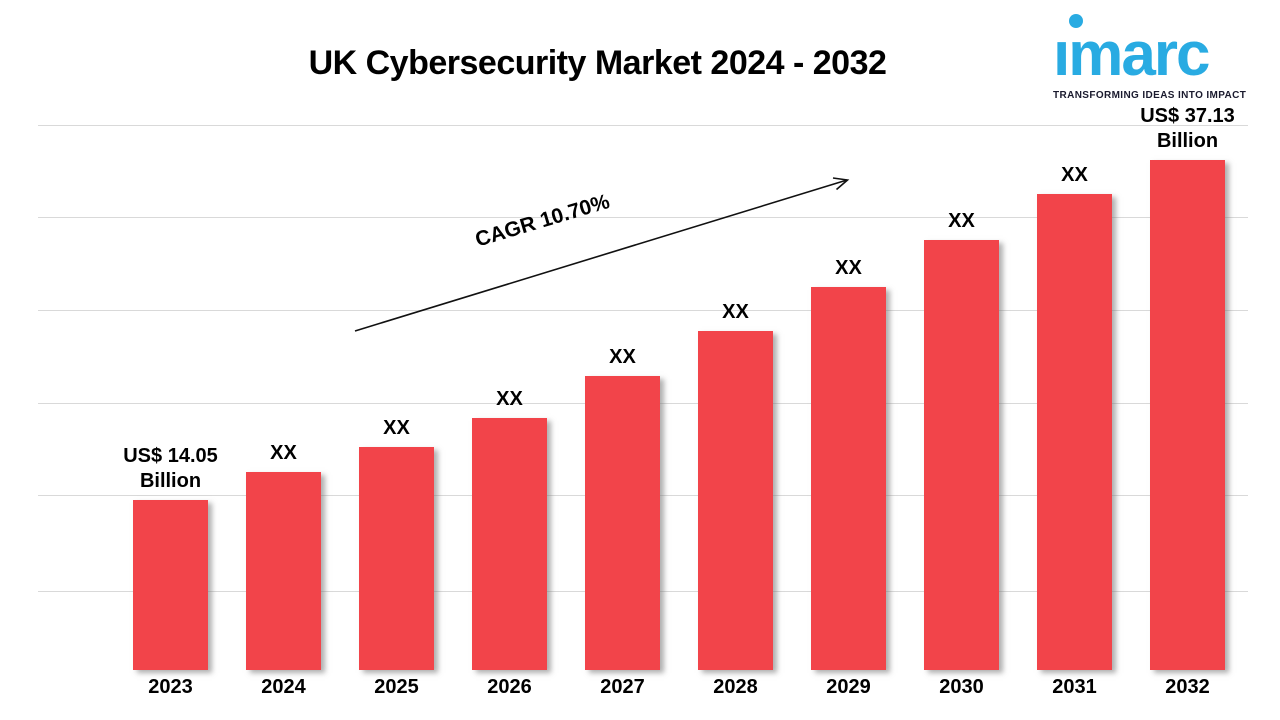 The height and width of the screenshot is (720, 1280). Describe the element at coordinates (509, 687) in the screenshot. I see `x-axis-label: 2026` at that location.